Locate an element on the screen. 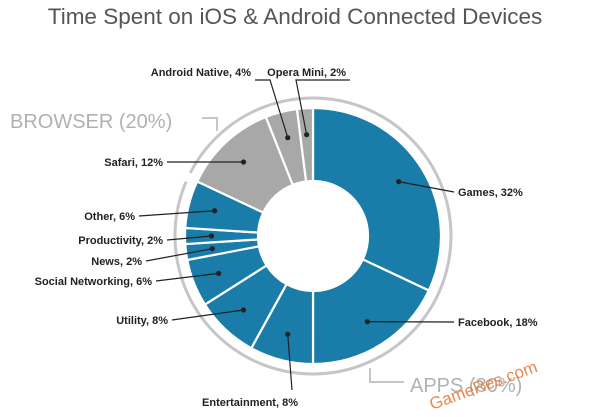 This screenshot has height=417, width=590. label-news: News, 2% is located at coordinates (116, 262).